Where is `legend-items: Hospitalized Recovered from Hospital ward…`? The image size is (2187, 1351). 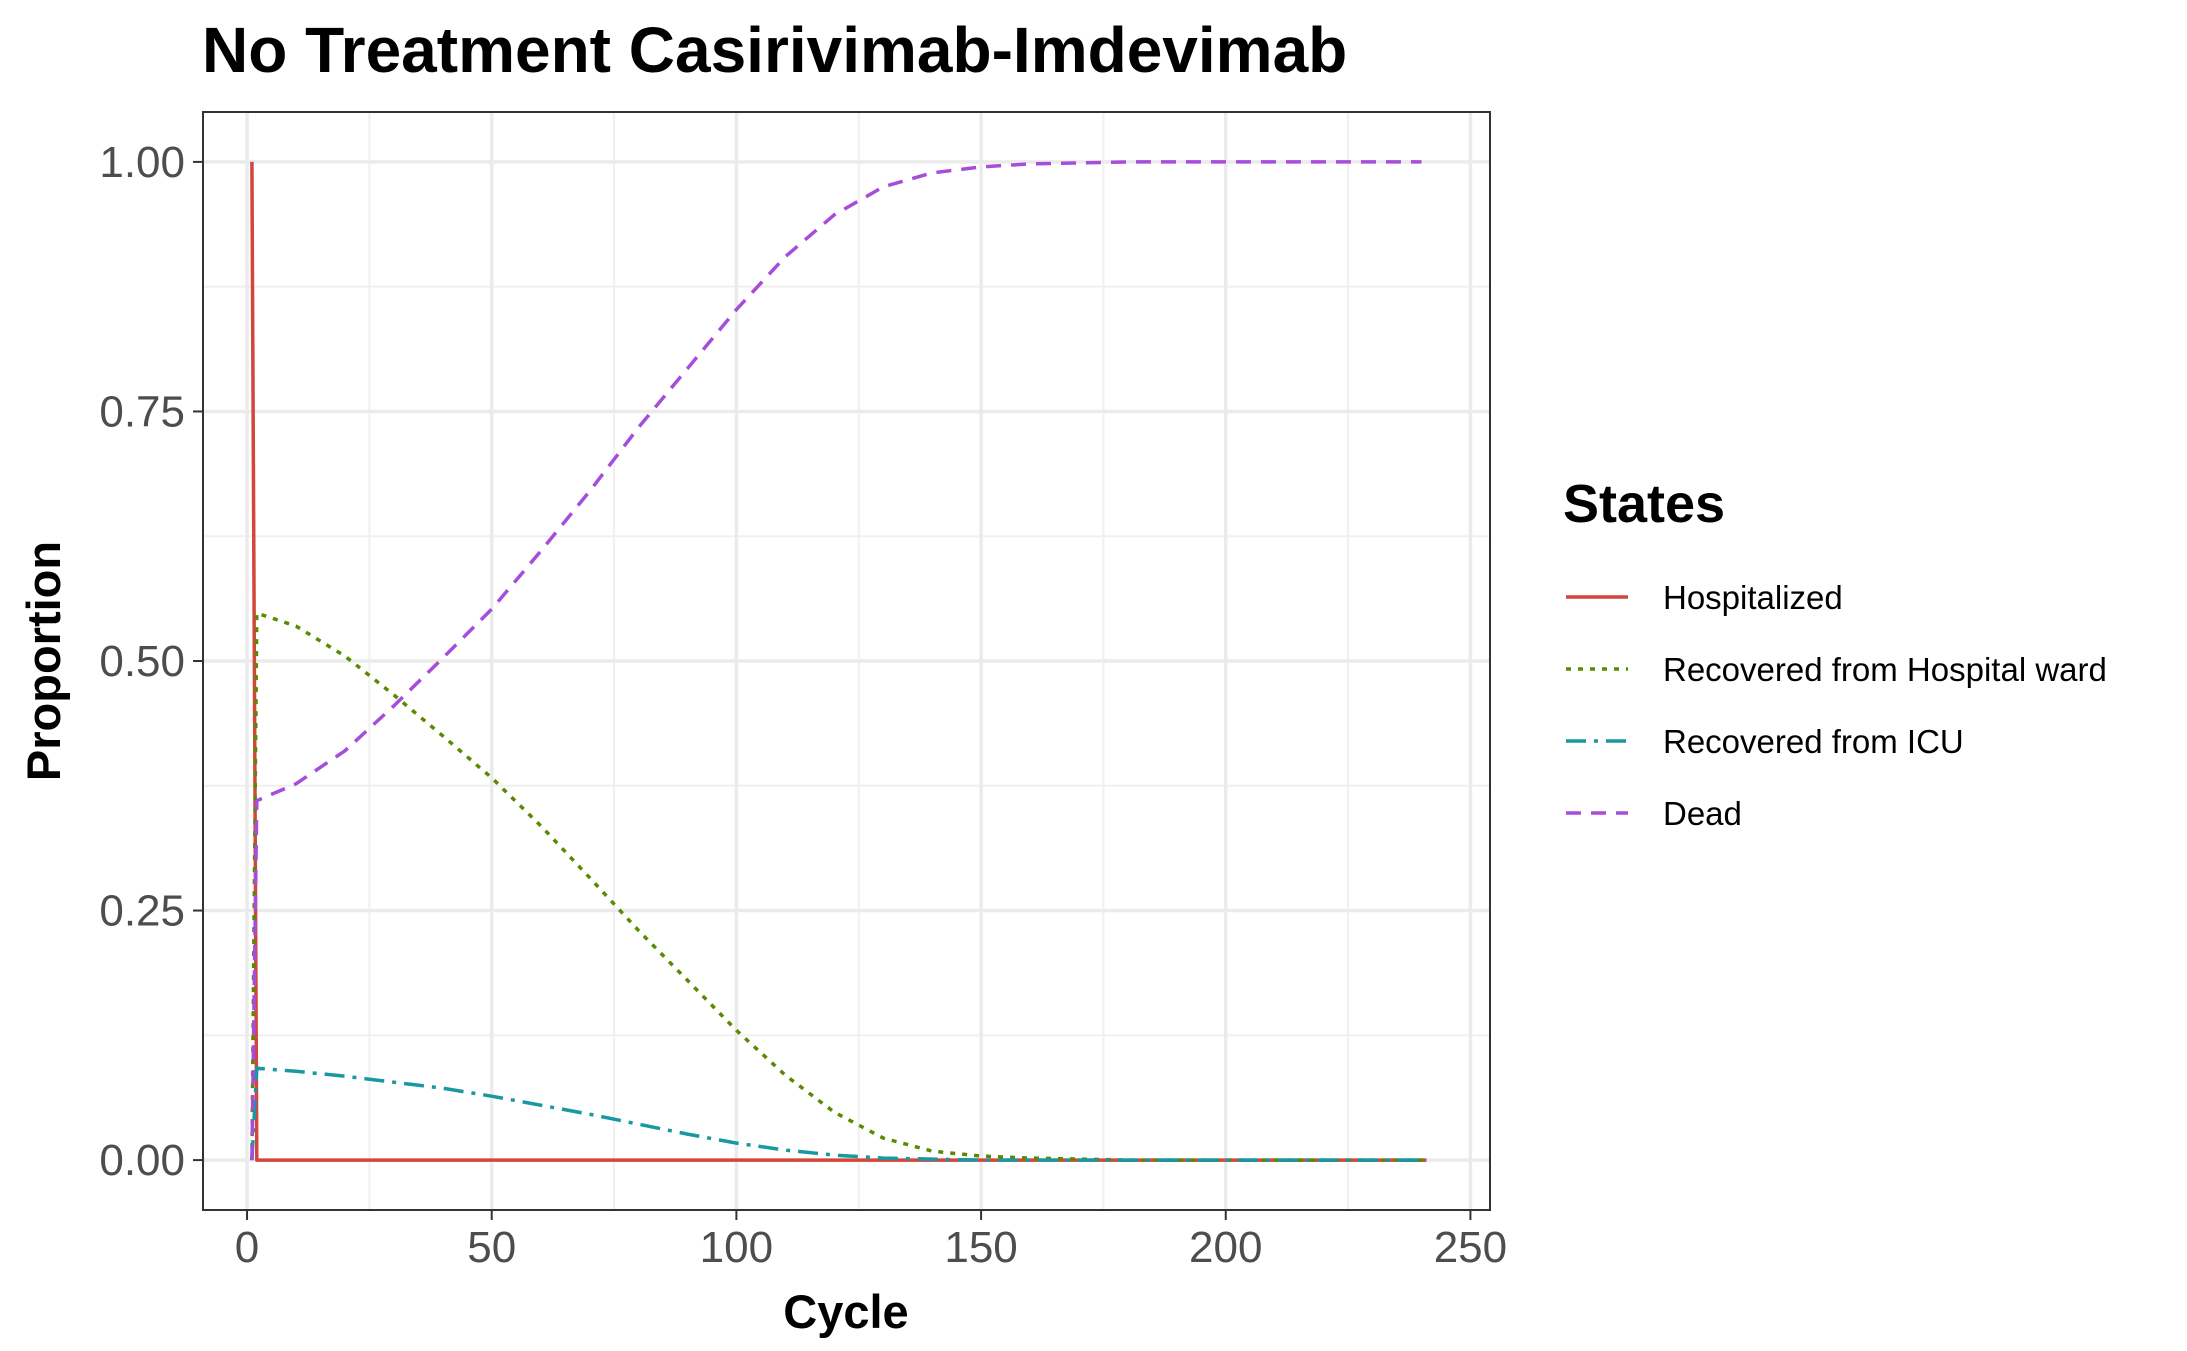 legend-items: Hospitalized Recovered from Hospital ward… is located at coordinates (1836, 705).